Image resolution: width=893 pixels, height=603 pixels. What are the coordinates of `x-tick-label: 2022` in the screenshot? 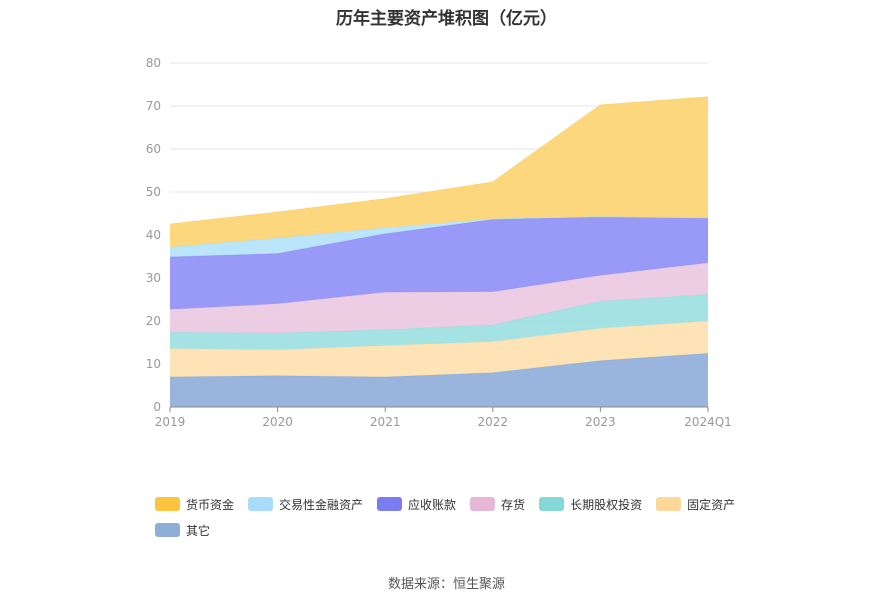 It's located at (493, 422).